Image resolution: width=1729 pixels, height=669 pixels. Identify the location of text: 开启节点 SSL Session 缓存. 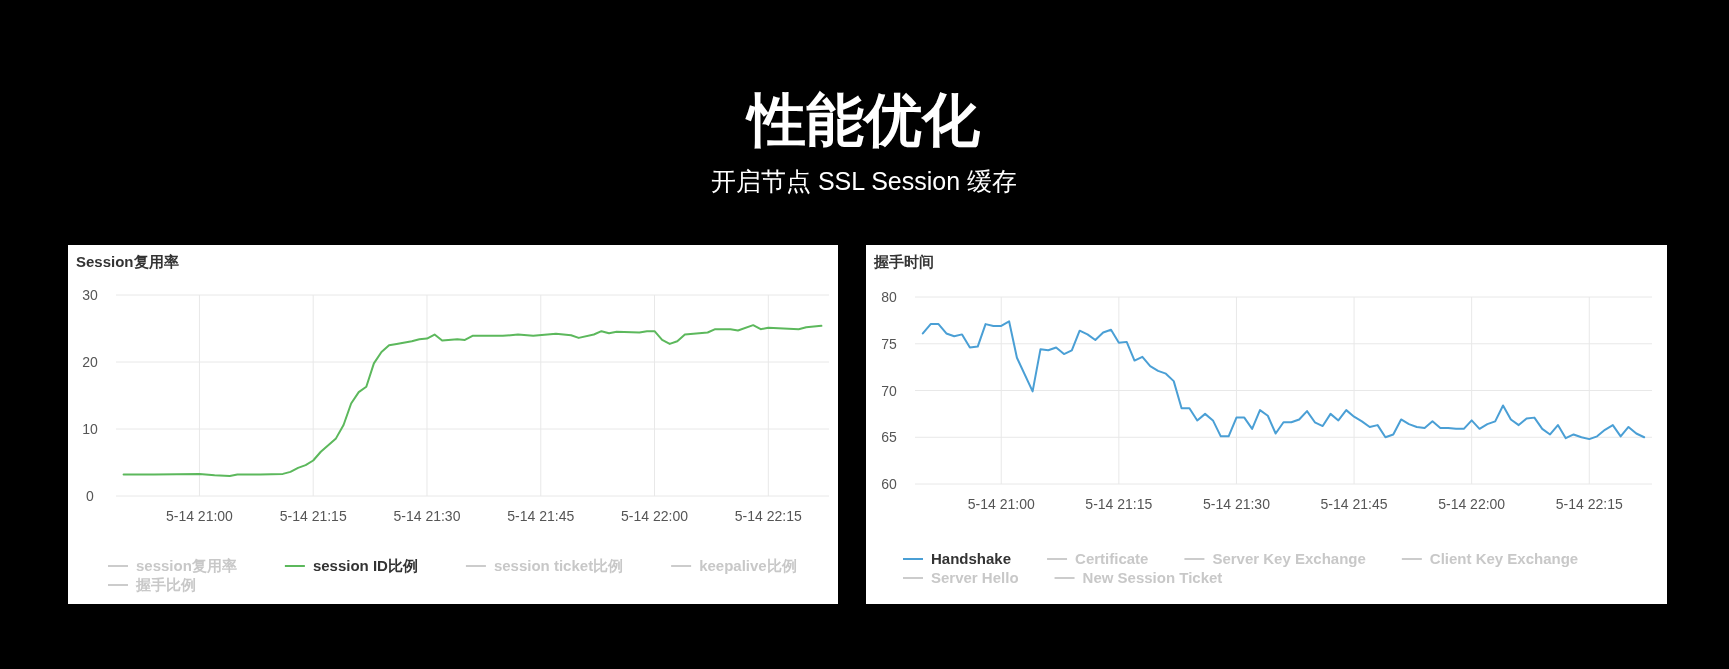
(864, 181).